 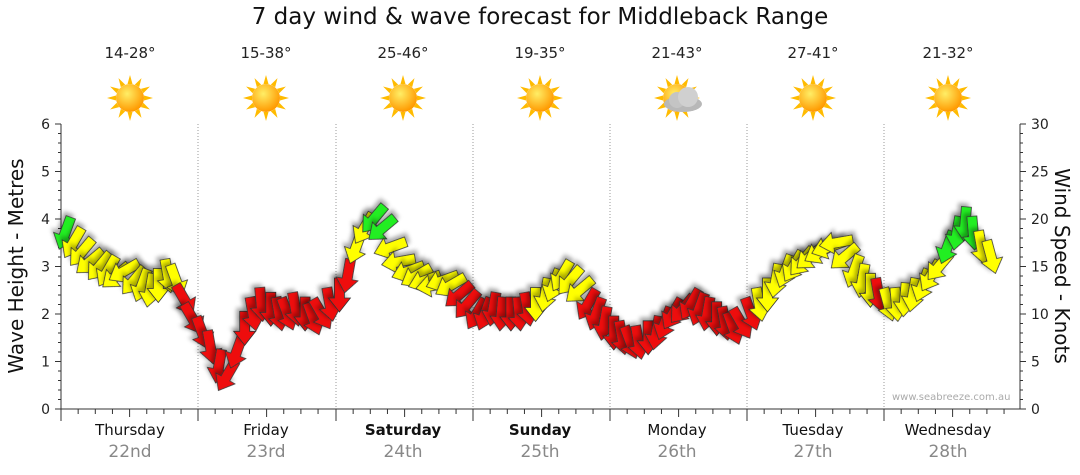 What do you see at coordinates (45, 268) in the screenshot?
I see `y-left-tick-label: 3` at bounding box center [45, 268].